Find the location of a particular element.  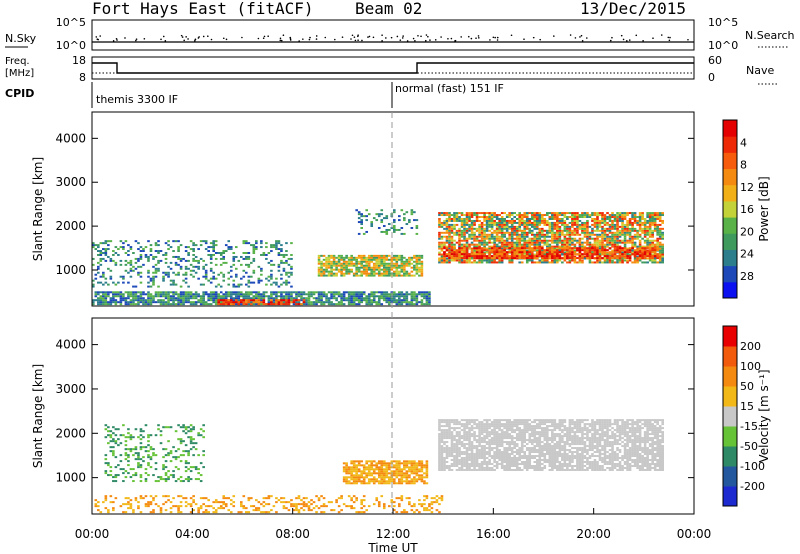

freq-left-tick-high: 18 is located at coordinates (79, 60).